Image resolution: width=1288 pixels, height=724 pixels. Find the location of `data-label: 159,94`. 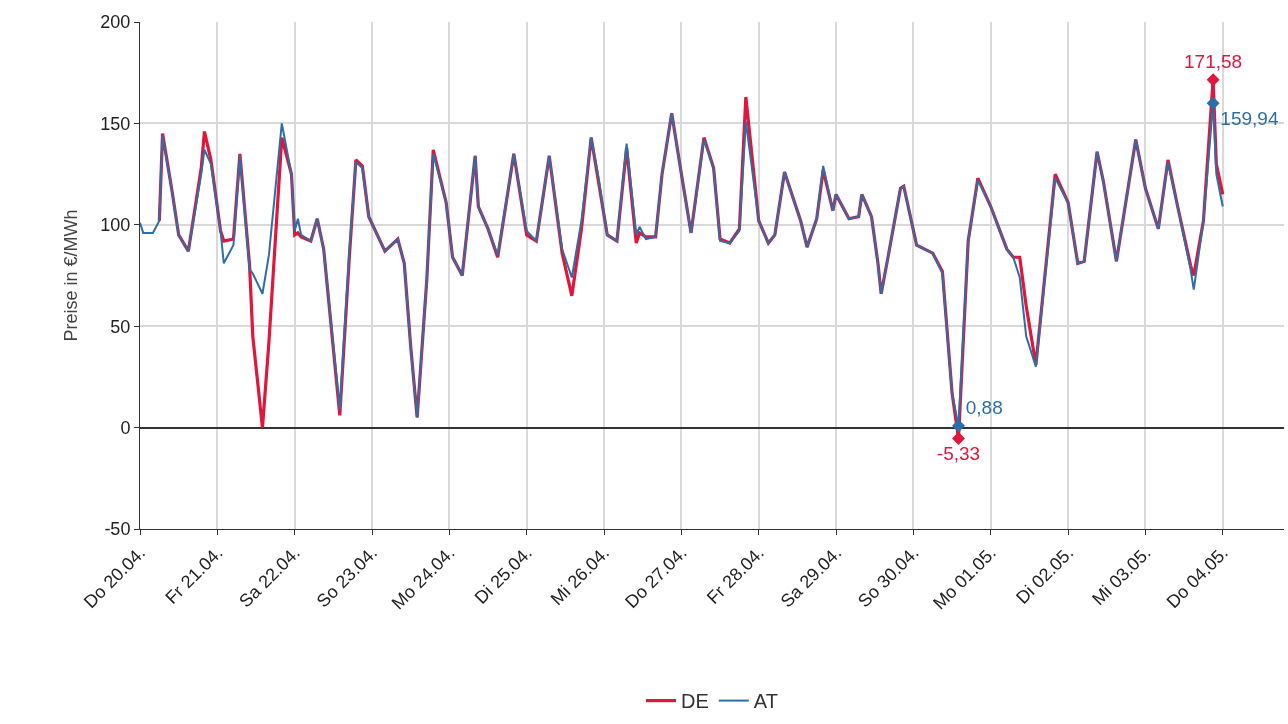

data-label: 159,94 is located at coordinates (1249, 118).